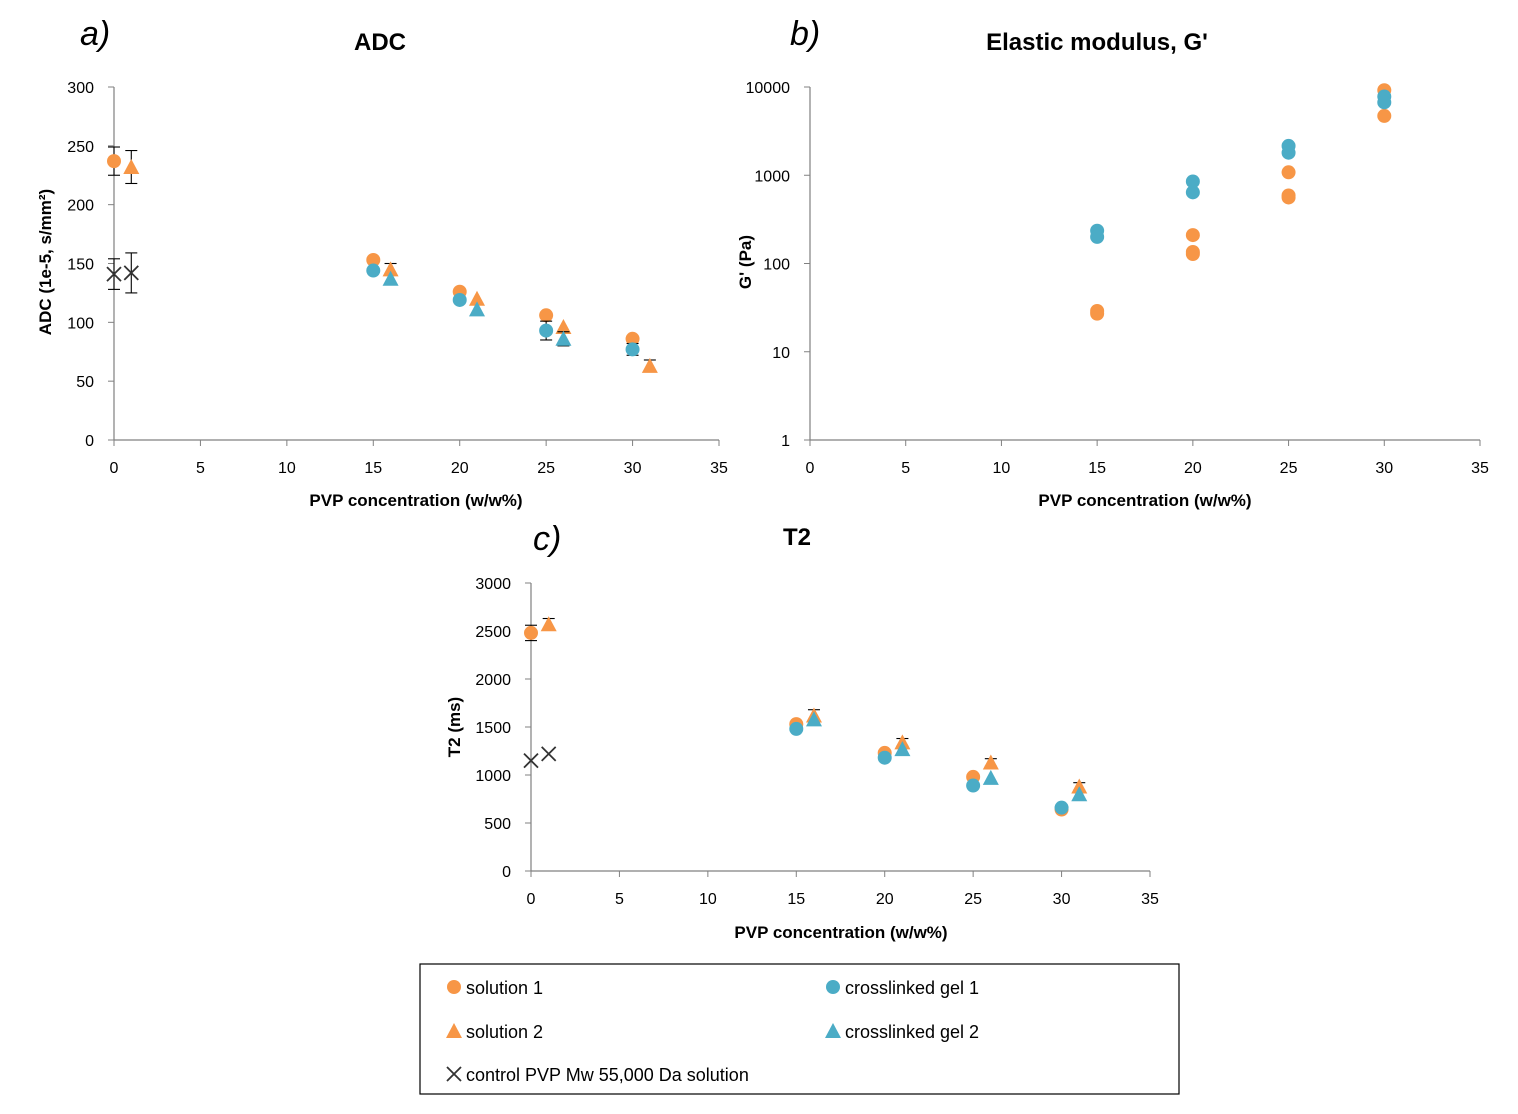 This screenshot has width=1518, height=1114. I want to click on x-axis-label-gprime: PVP concentration (w/w%), so click(1144, 500).